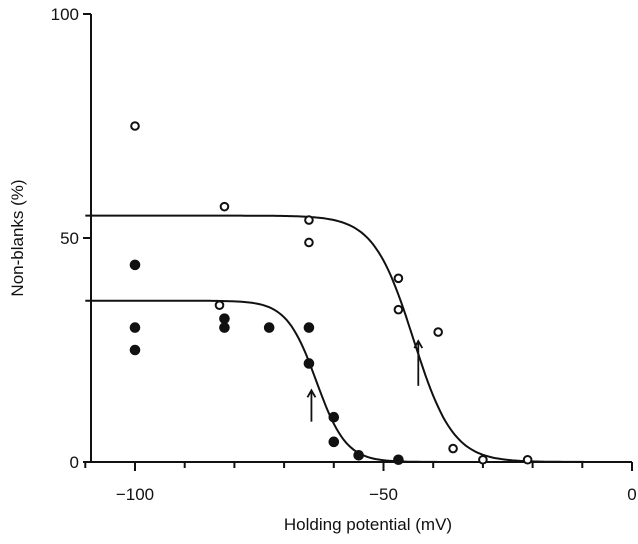 Image resolution: width=638 pixels, height=544 pixels. I want to click on x-axis-ticks: −100 −50 0, so click(360, 483).